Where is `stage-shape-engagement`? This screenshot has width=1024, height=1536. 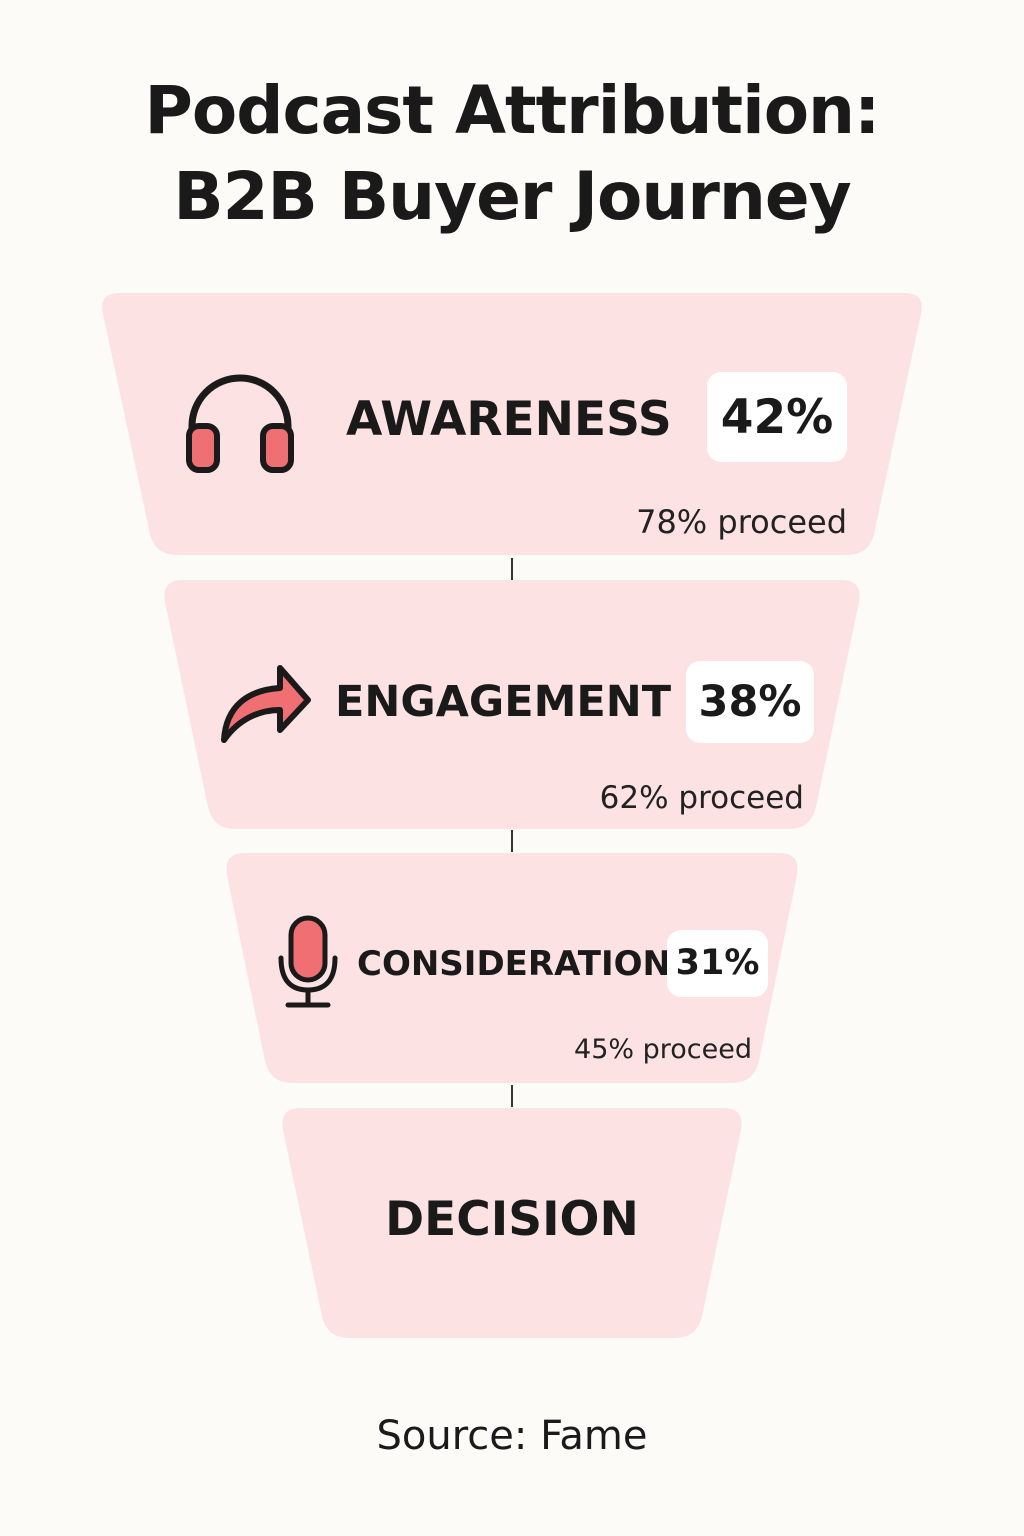
stage-shape-engagement is located at coordinates (512, 704).